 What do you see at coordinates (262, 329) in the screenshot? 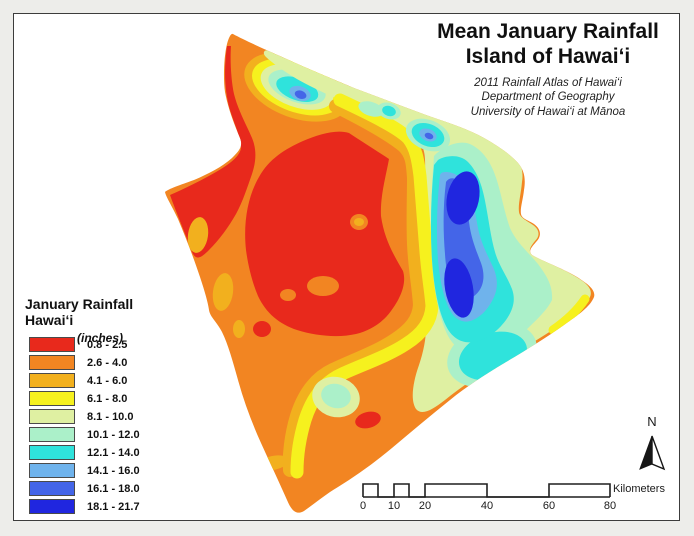
I see `zone-red-spot` at bounding box center [262, 329].